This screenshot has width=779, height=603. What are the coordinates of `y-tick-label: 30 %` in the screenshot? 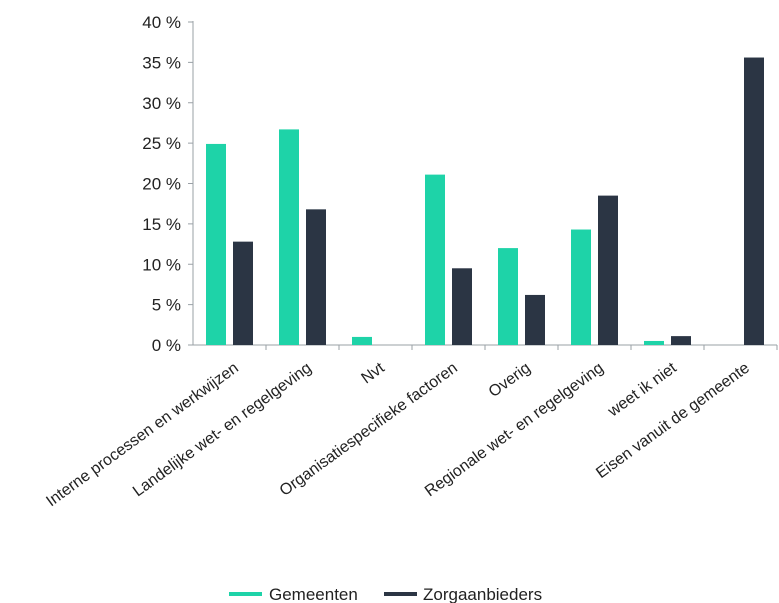 It's located at (161, 103).